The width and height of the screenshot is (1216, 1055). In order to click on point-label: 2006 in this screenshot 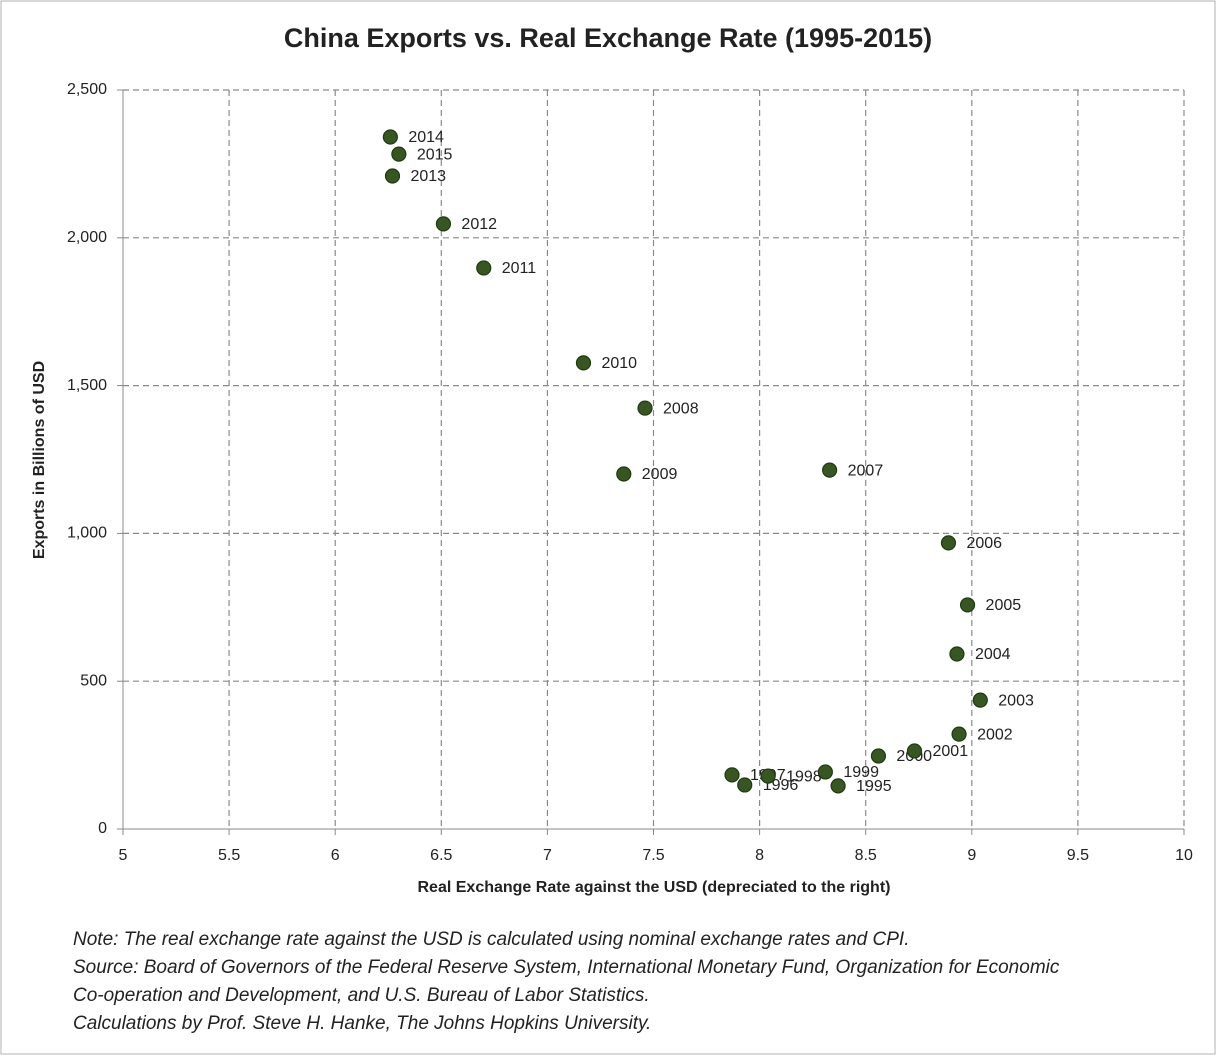, I will do `click(984, 543)`.